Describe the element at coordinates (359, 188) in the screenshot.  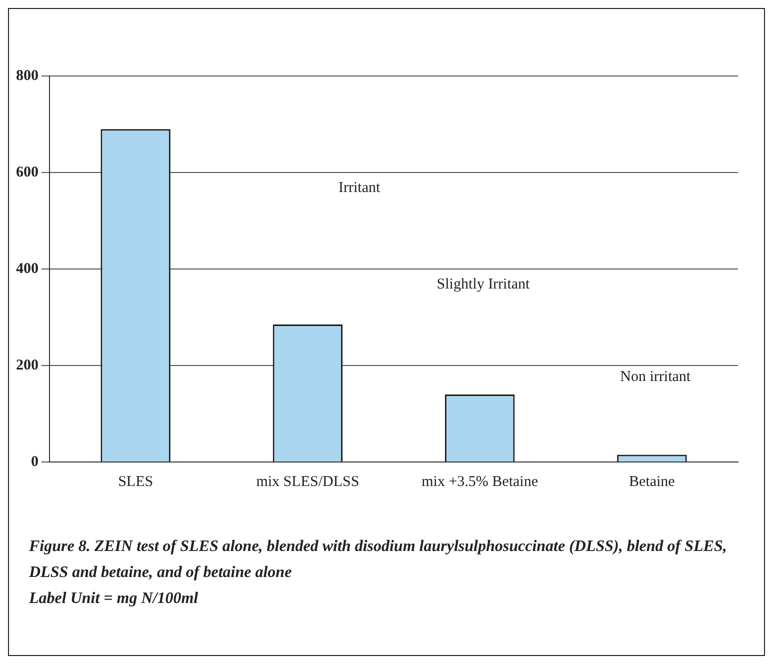
I see `annotation: Irritant` at that location.